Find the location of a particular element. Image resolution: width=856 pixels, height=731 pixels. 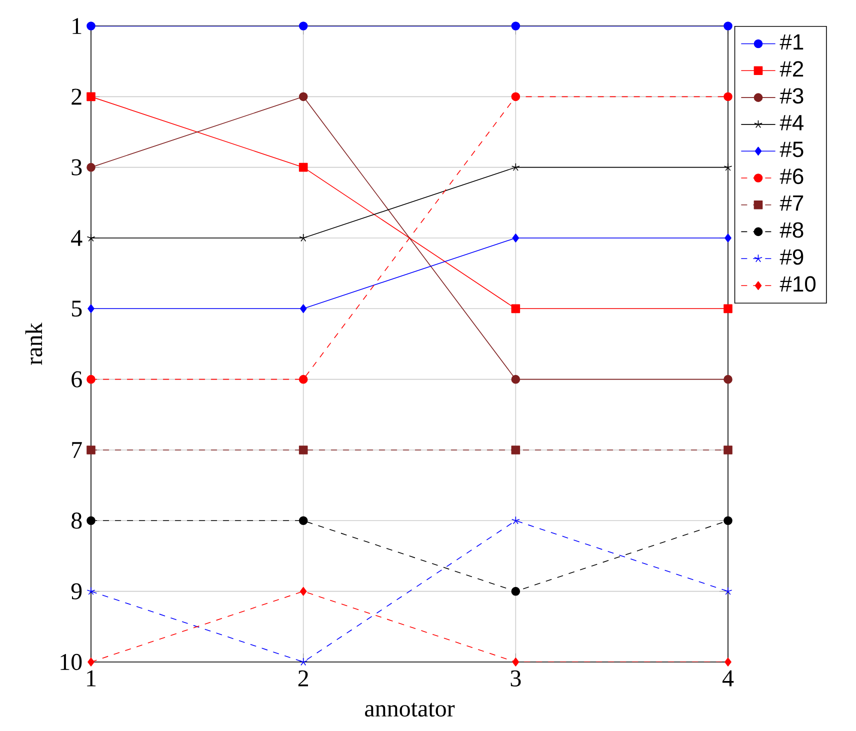

legend-label: #8 is located at coordinates (792, 230).